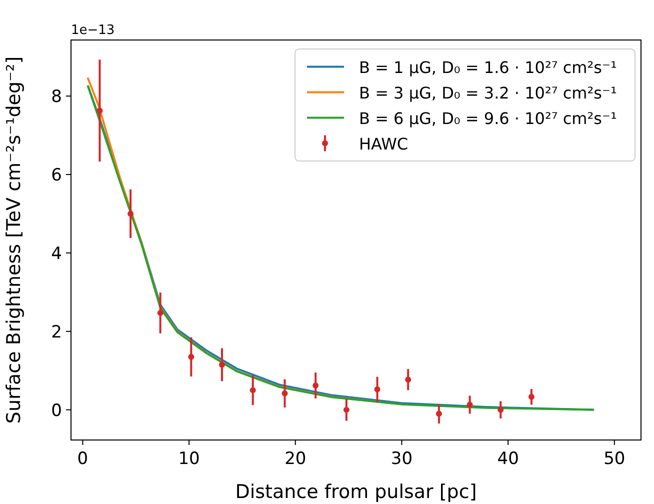  I want to click on y-tick-label: 2, so click(56, 332).